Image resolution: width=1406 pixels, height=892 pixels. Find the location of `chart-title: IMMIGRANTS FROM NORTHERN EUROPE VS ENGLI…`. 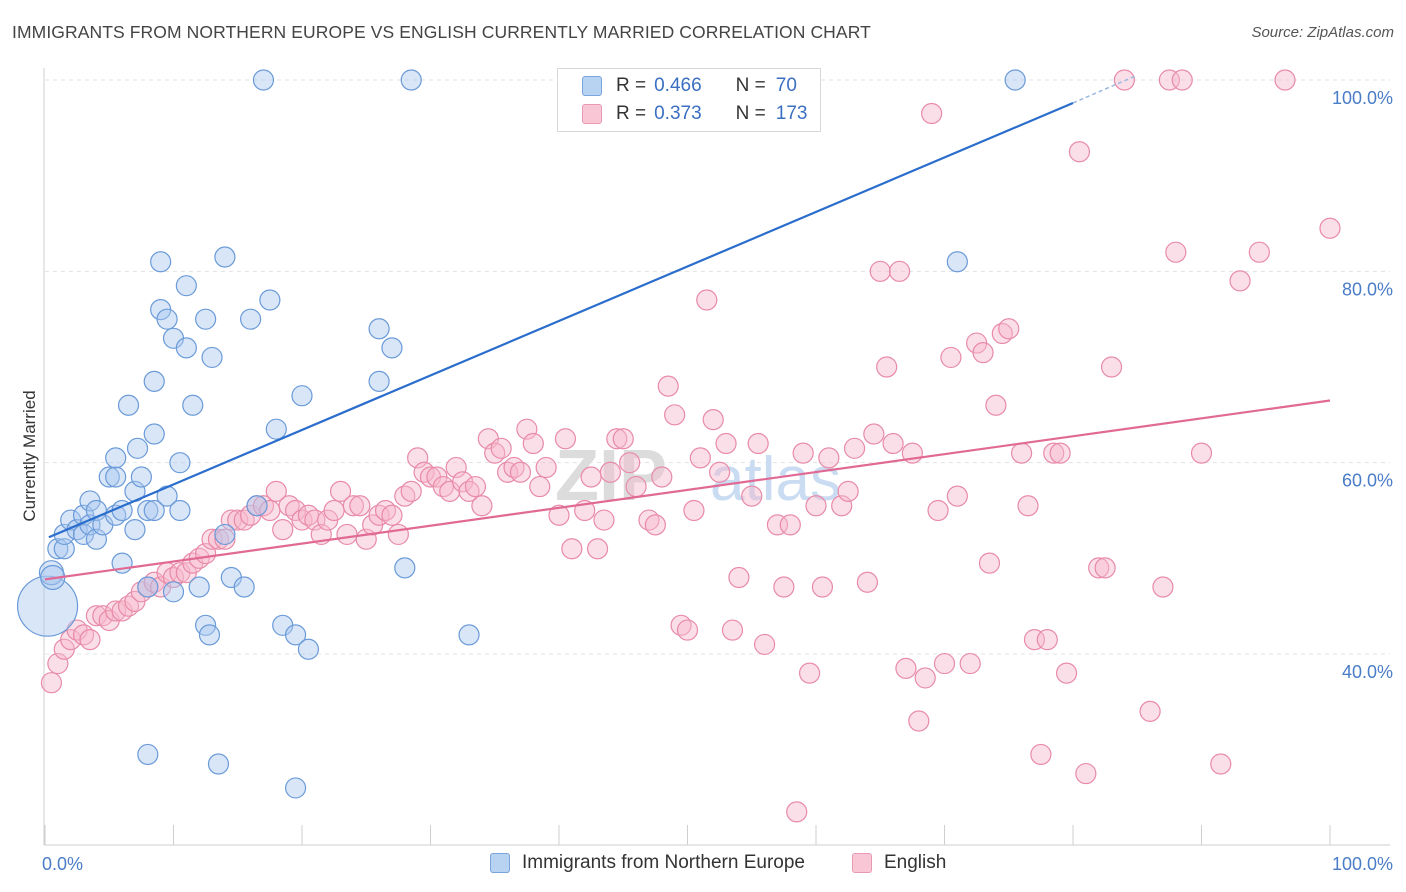

chart-title: IMMIGRANTS FROM NORTHERN EUROPE VS ENGLI… is located at coordinates (441, 32).